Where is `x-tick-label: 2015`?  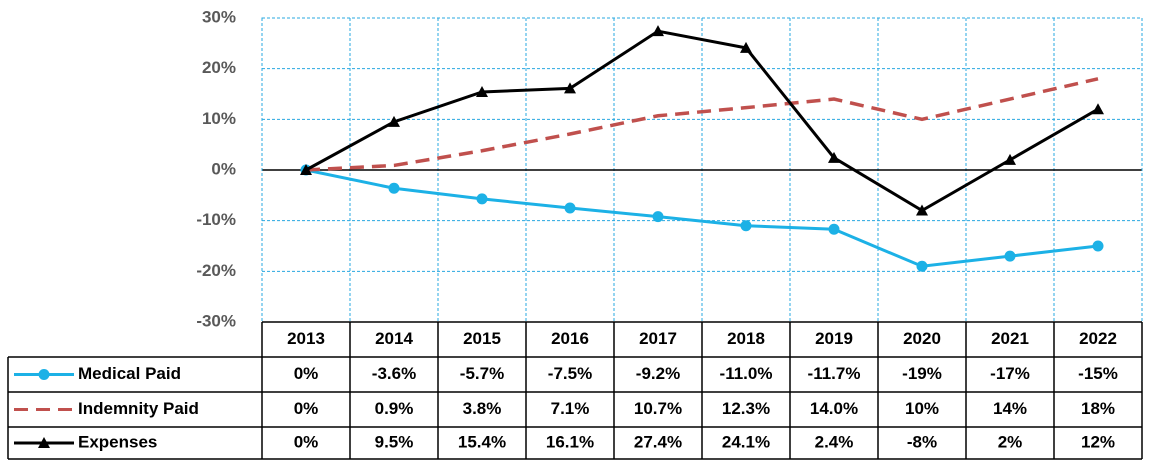 x-tick-label: 2015 is located at coordinates (482, 338).